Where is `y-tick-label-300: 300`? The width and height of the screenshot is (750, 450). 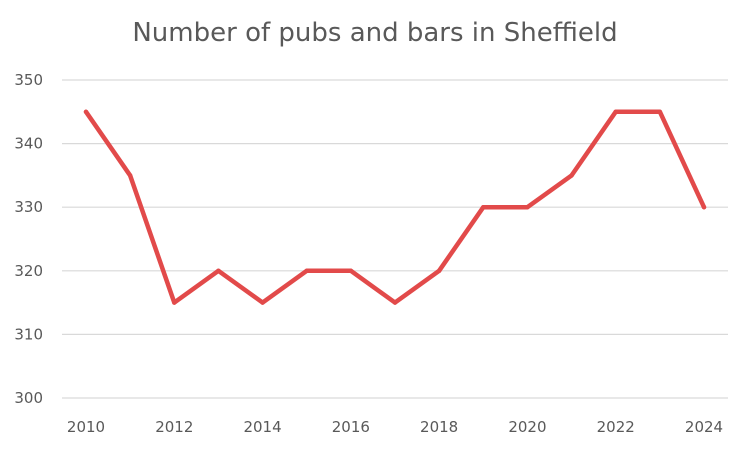 y-tick-label-300: 300 is located at coordinates (28, 398).